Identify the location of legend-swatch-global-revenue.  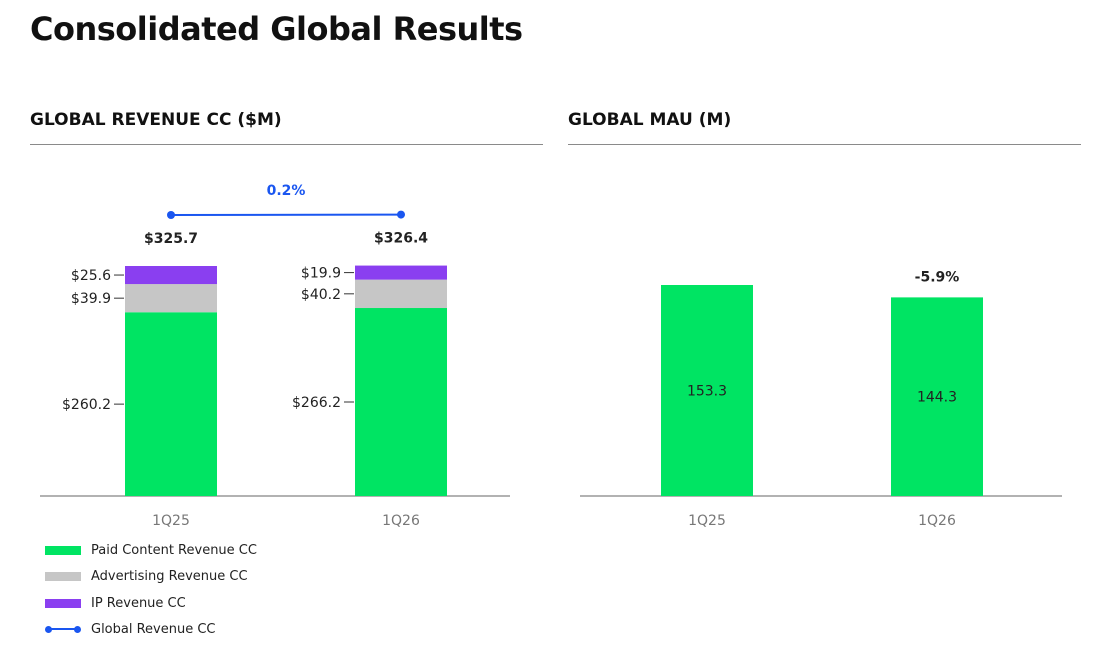
(63, 629).